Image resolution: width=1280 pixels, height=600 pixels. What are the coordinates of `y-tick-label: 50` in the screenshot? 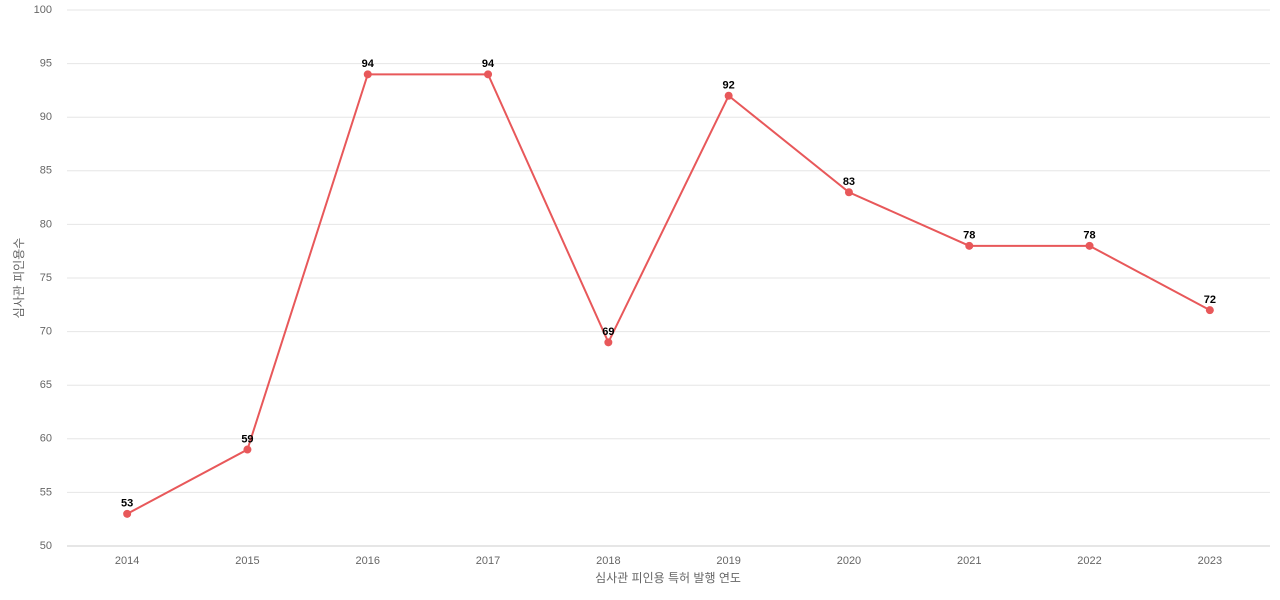 It's located at (46, 546).